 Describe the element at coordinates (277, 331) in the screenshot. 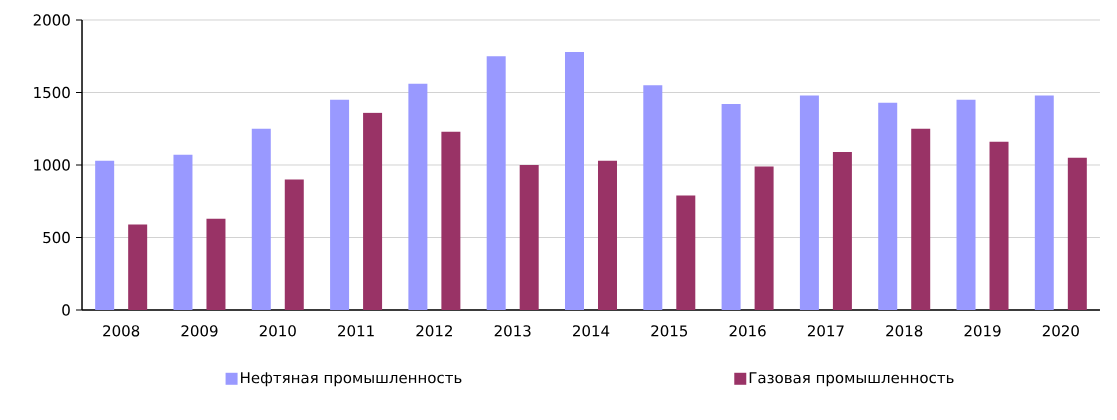

I see `x-tick-label: 2010` at that location.